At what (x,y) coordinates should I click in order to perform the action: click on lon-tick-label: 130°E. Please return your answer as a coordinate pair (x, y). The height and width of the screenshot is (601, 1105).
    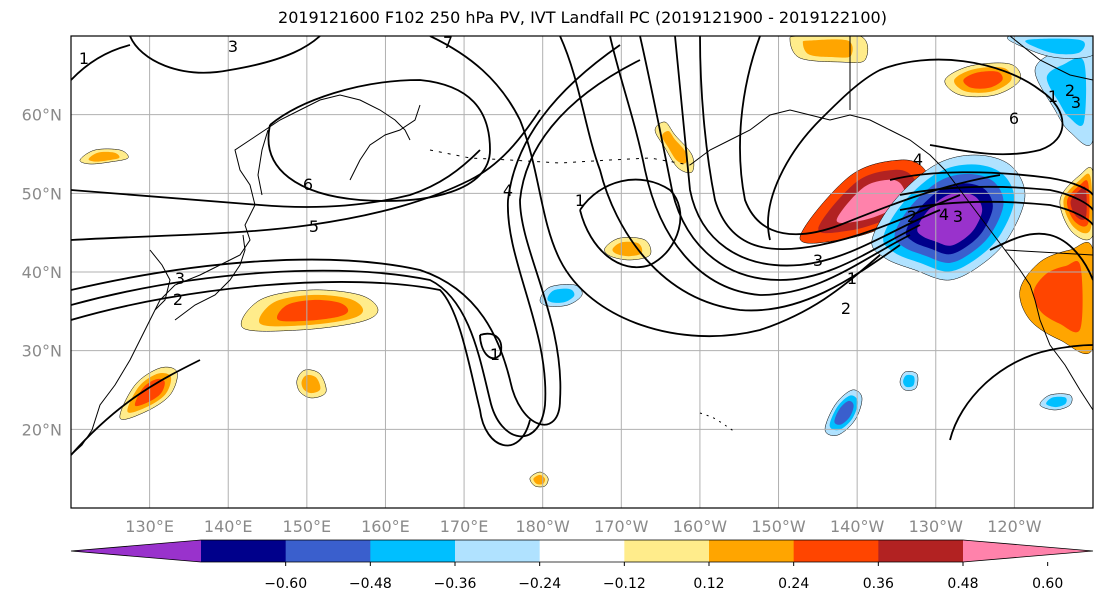
    Looking at the image, I should click on (149, 526).